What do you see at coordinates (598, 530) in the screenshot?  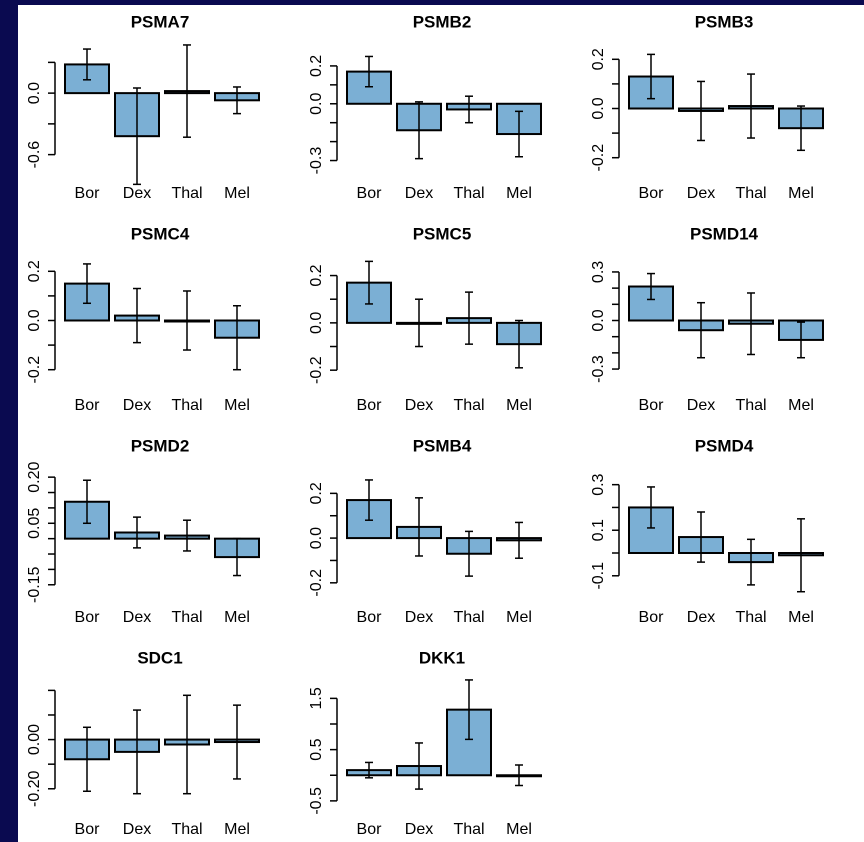 I see `y-tick-label: 0.1` at bounding box center [598, 530].